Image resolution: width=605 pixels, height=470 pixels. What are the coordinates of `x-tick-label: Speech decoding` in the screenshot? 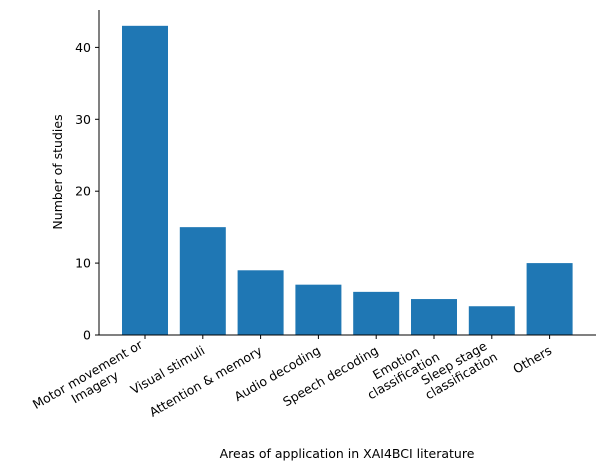 It's located at (330, 376).